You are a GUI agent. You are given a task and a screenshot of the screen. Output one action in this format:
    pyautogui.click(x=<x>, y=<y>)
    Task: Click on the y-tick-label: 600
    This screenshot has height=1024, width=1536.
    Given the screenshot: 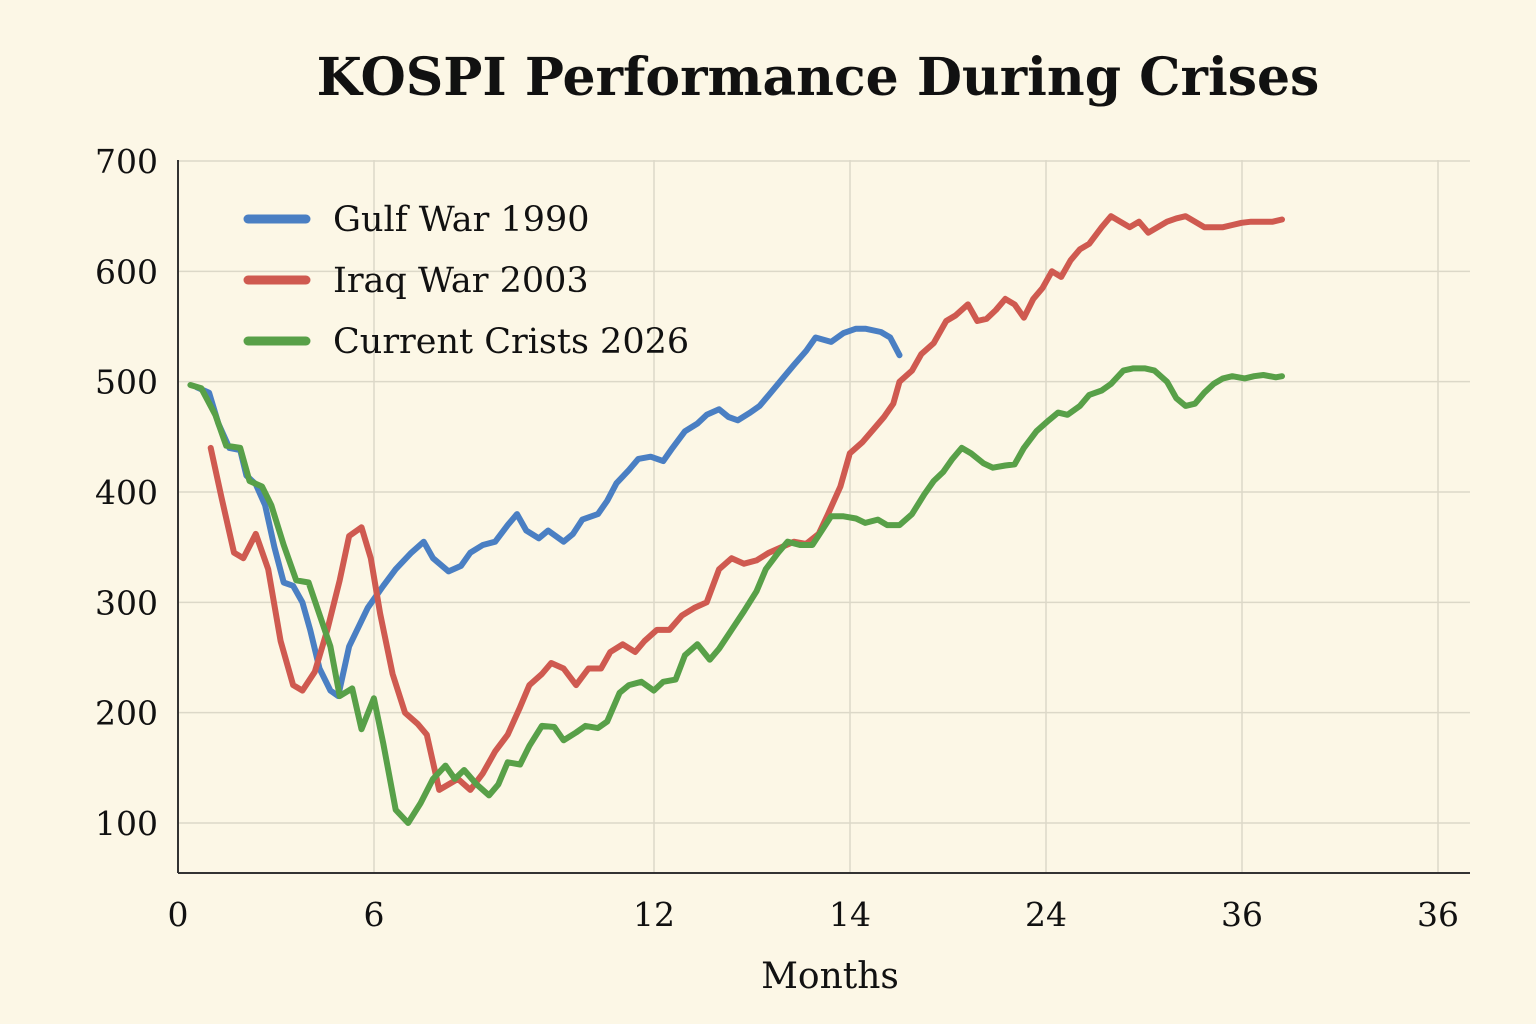 What is the action you would take?
    pyautogui.click(x=126, y=271)
    